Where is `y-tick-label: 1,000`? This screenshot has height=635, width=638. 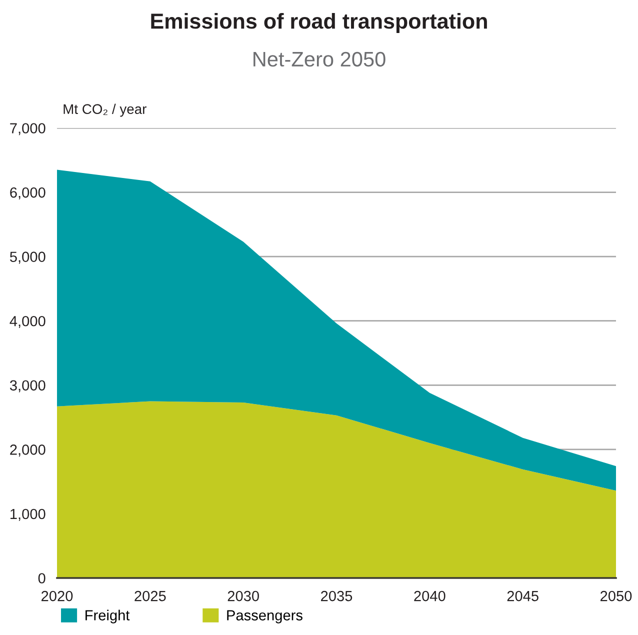 y-tick-label: 1,000 is located at coordinates (28, 514).